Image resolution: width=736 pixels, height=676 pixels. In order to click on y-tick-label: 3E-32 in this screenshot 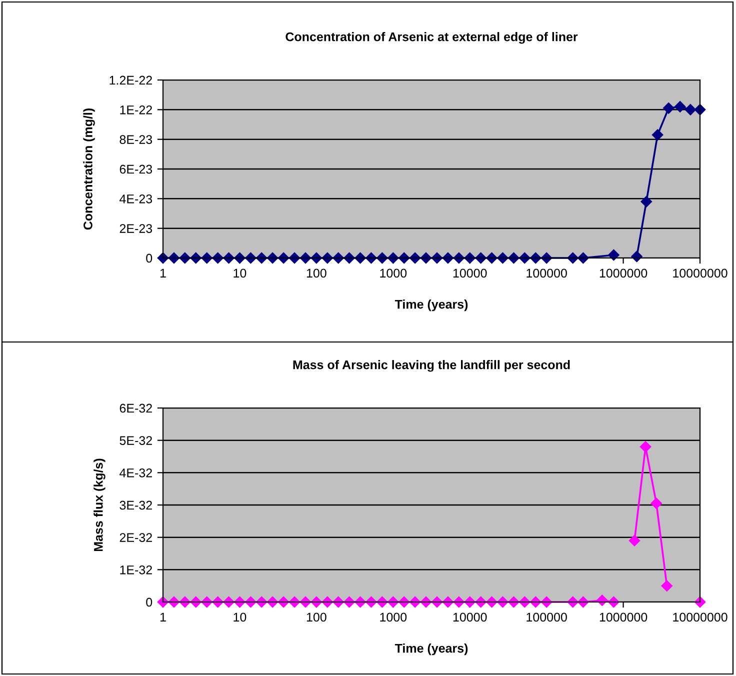, I will do `click(136, 505)`.